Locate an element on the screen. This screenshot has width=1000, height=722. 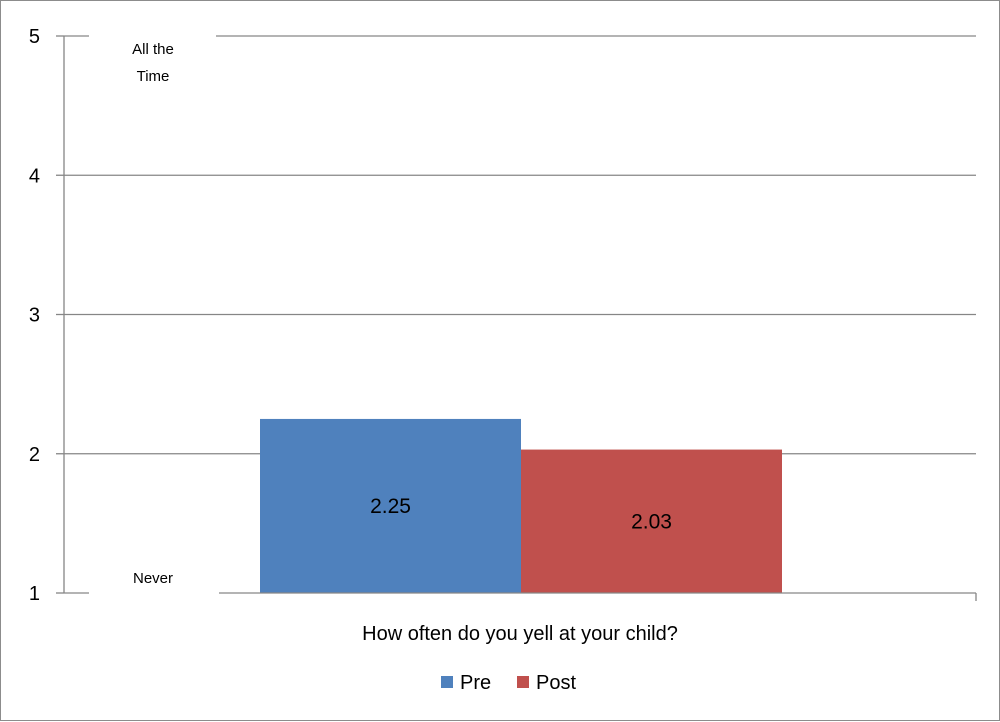
y-tick-label-4: 4 is located at coordinates (34, 176).